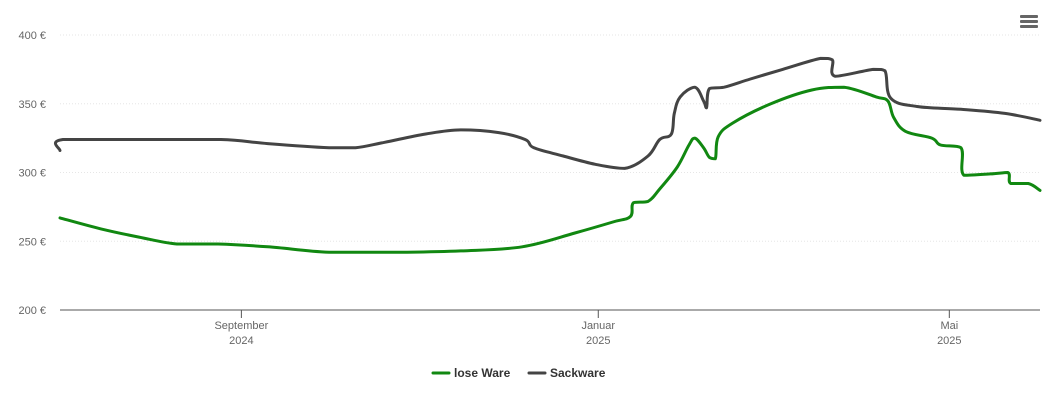 This screenshot has height=400, width=1050. I want to click on y-tick-label: 250 €, so click(32, 242).